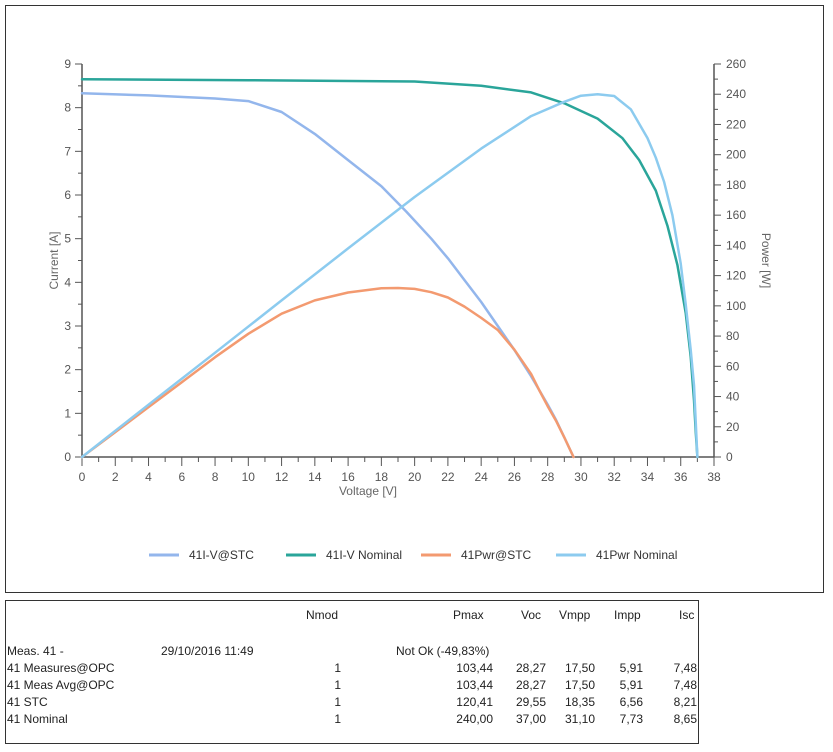 The width and height of the screenshot is (833, 752). I want to click on x-tick-label: 10, so click(249, 477).